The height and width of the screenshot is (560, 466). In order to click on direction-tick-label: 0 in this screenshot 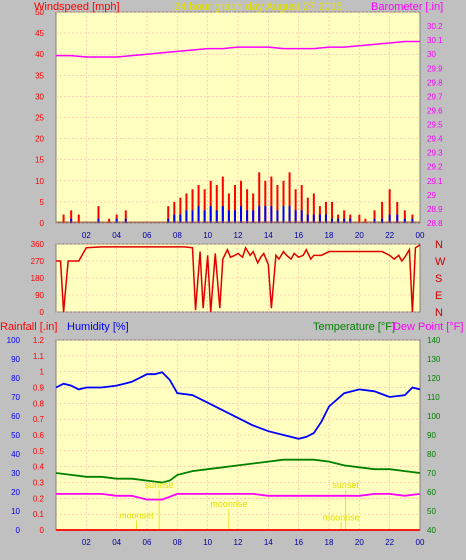, I will do `click(42, 312)`.